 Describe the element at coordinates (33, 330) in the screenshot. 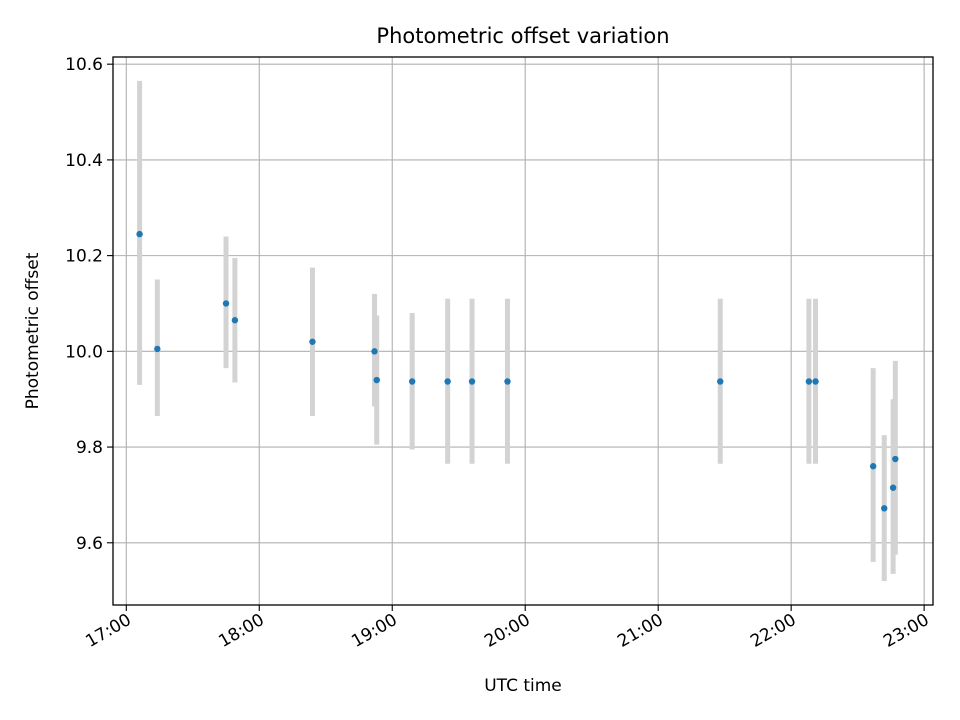

I see `y-axis-label: Photometric offset` at that location.